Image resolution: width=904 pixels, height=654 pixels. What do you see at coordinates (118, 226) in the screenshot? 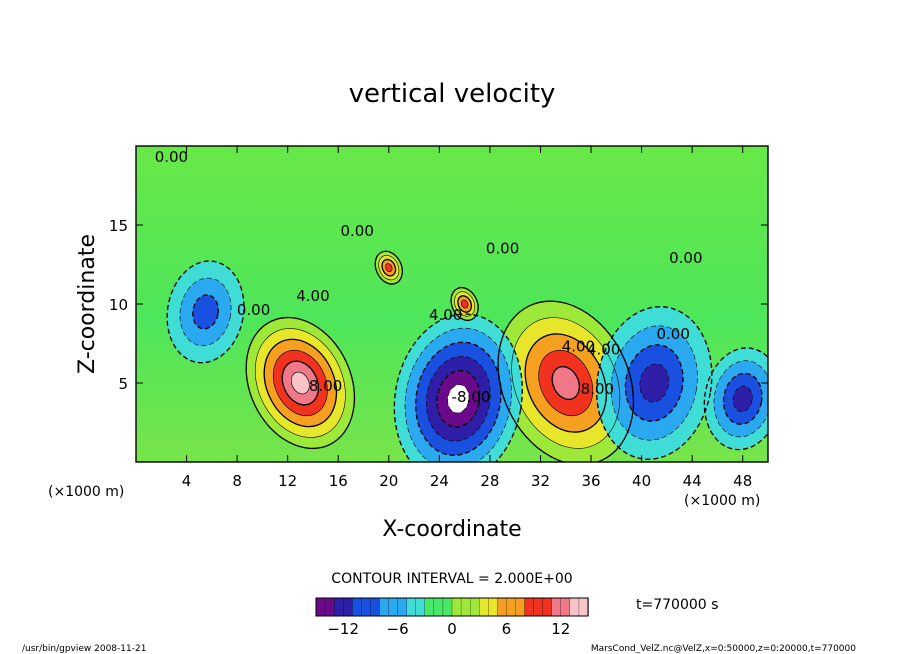
I see `y-tick-label-15: 15` at bounding box center [118, 226].